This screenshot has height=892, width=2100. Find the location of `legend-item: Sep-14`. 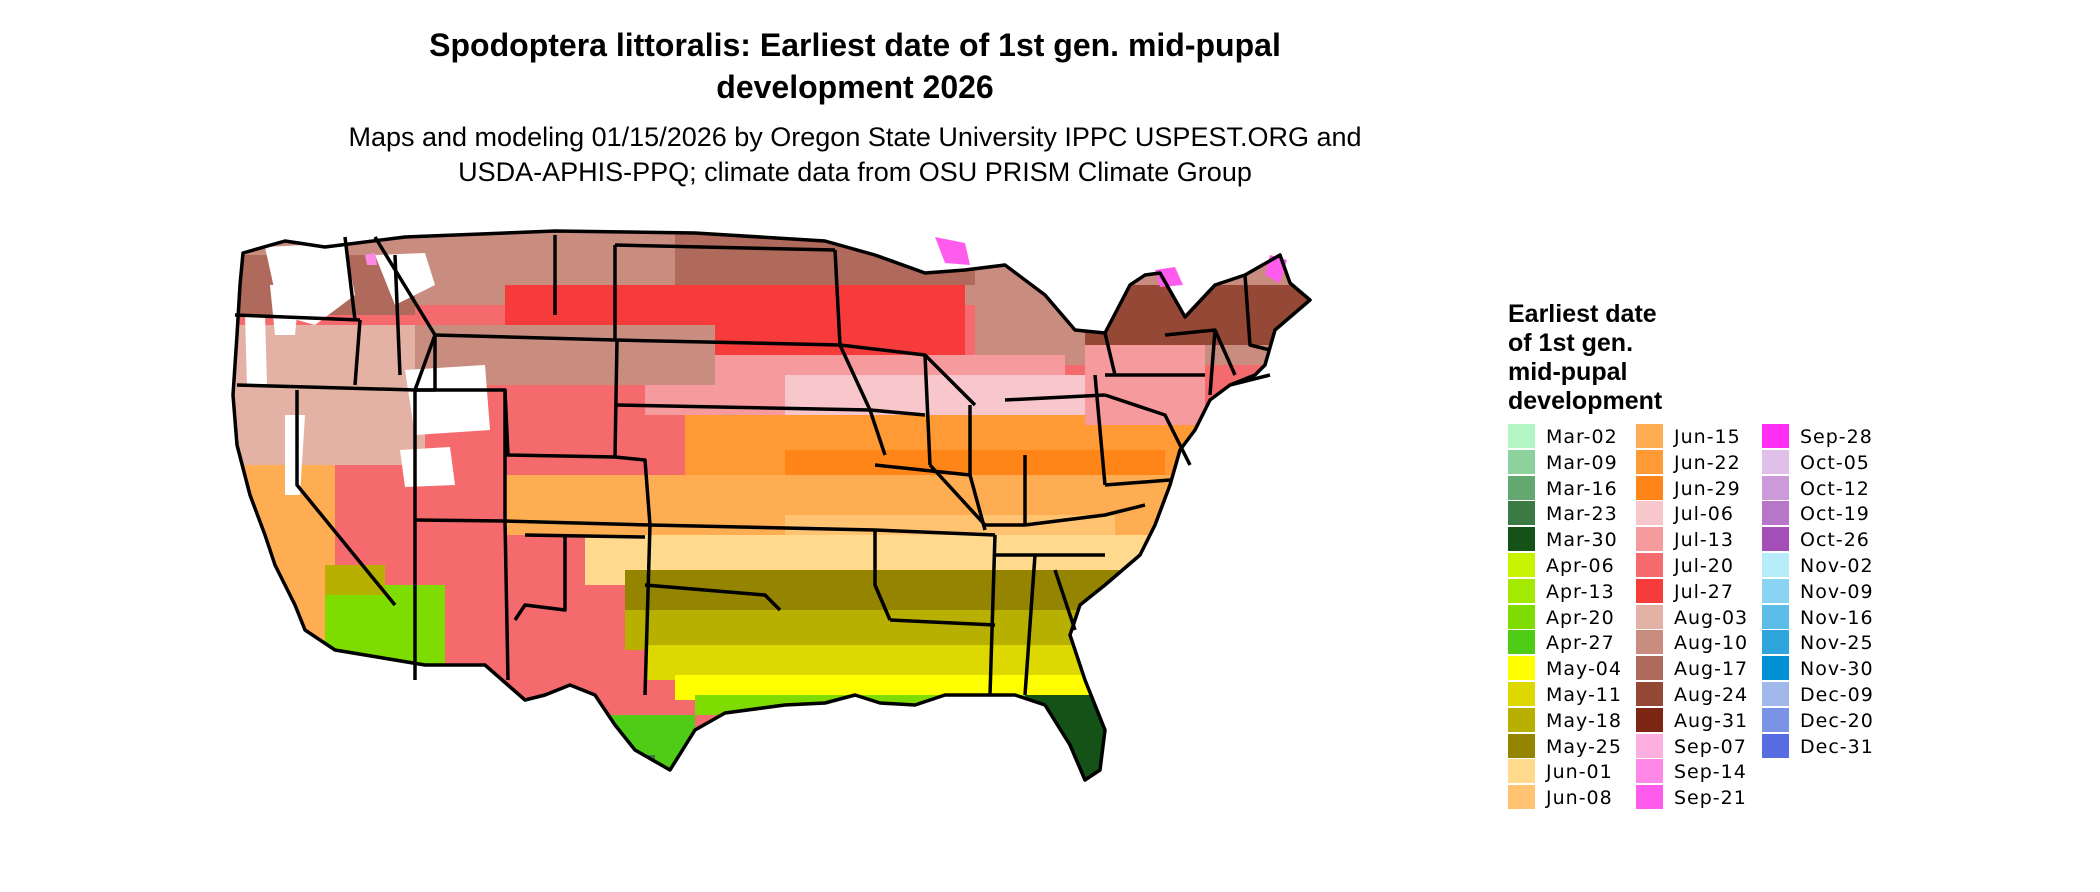

legend-item: Sep-14 is located at coordinates (1699, 772).